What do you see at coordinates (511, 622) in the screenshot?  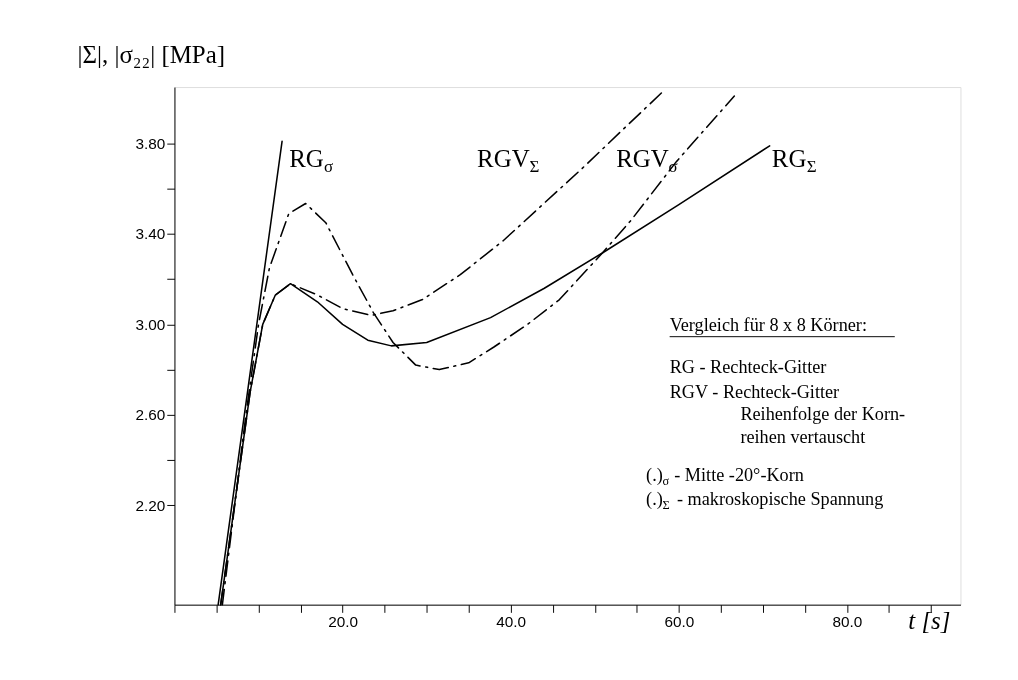 I see `x-tick-label: 40.0` at bounding box center [511, 622].